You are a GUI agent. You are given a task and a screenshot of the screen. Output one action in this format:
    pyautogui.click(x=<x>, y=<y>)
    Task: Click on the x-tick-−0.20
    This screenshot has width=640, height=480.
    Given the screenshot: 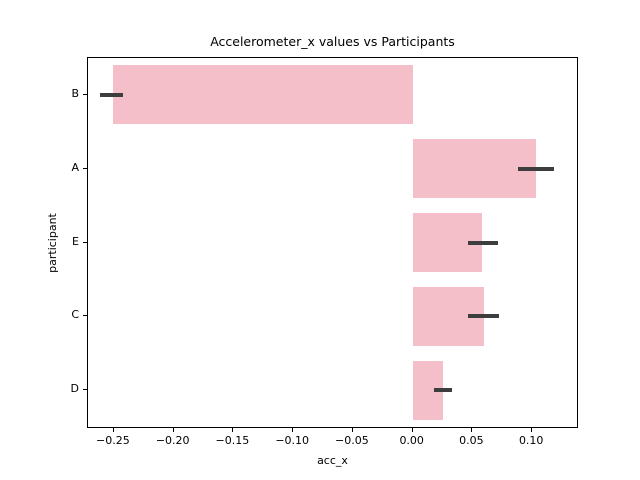 What is the action you would take?
    pyautogui.click(x=173, y=430)
    